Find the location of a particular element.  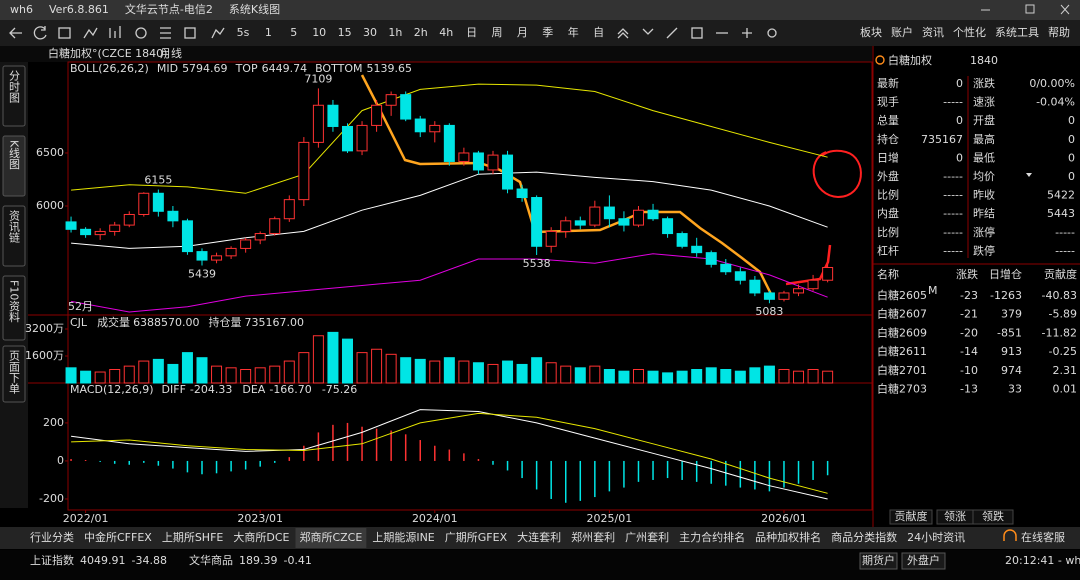

window-controls is located at coordinates (1025, 9).